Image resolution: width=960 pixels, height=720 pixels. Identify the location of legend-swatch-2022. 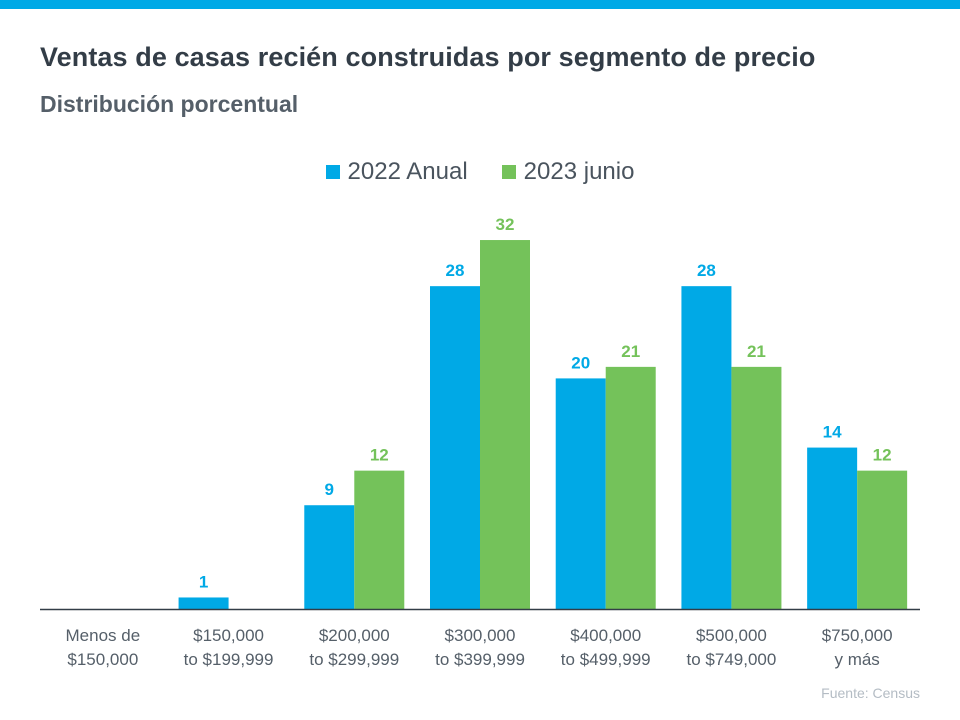
(332, 172).